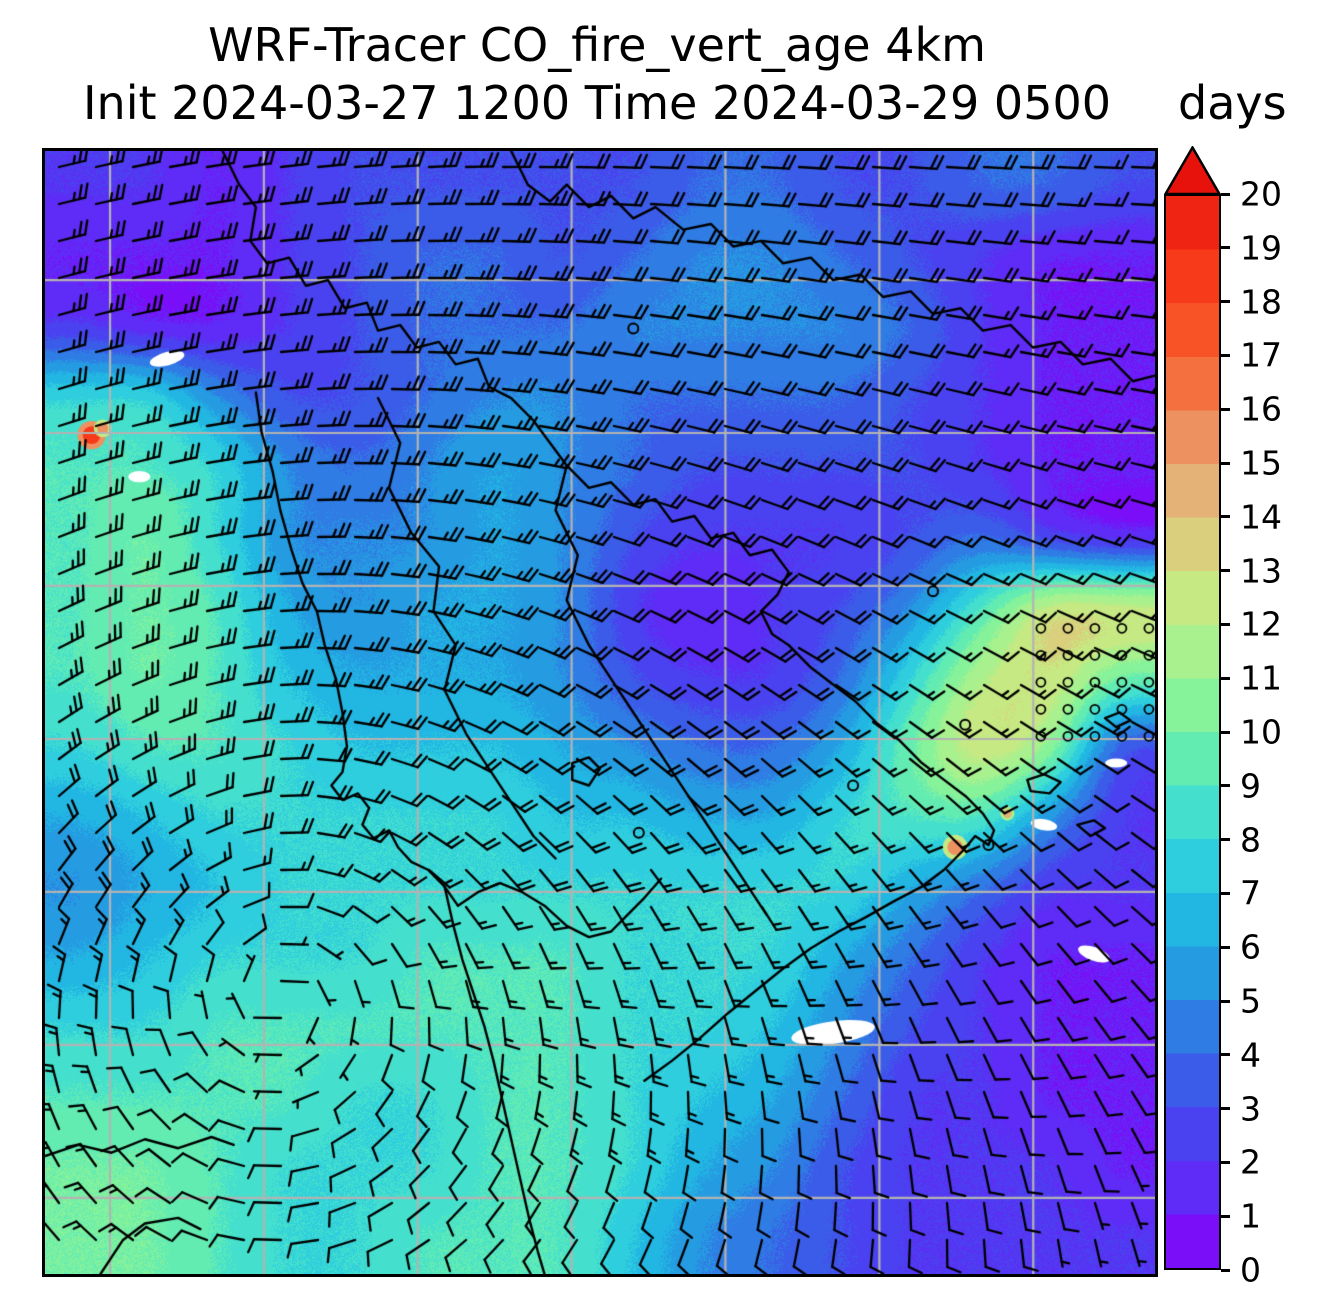 The width and height of the screenshot is (1334, 1313). I want to click on colorbar-tick-label: 16, so click(1261, 409).